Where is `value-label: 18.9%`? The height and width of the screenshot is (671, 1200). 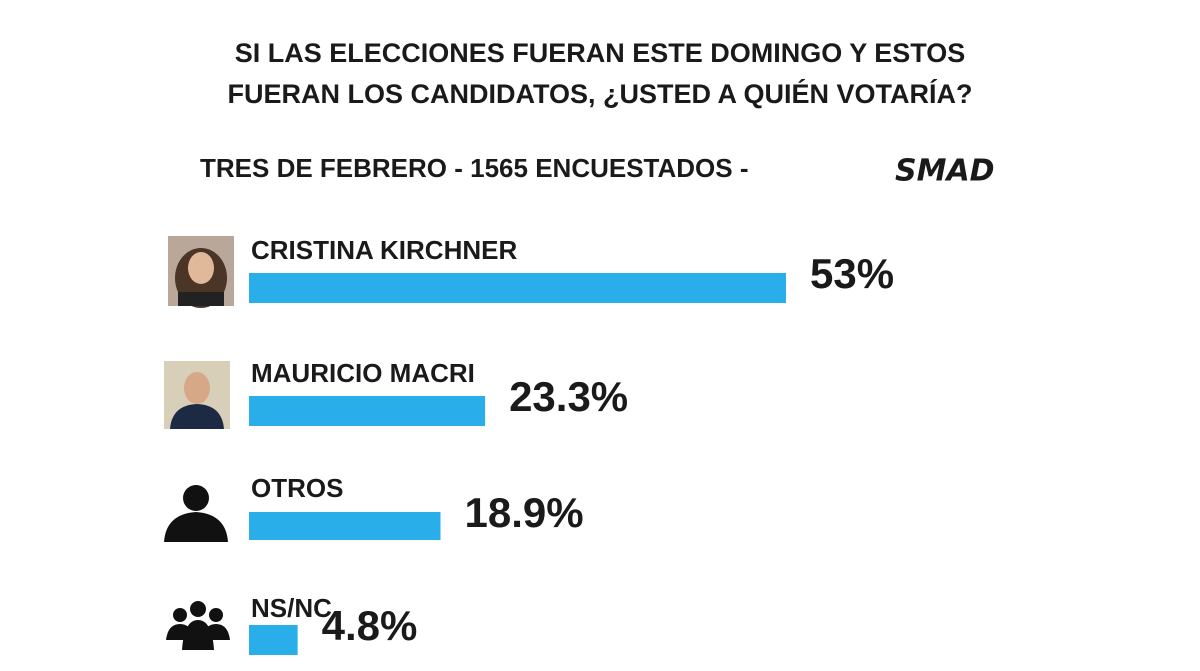
value-label: 18.9% is located at coordinates (523, 512).